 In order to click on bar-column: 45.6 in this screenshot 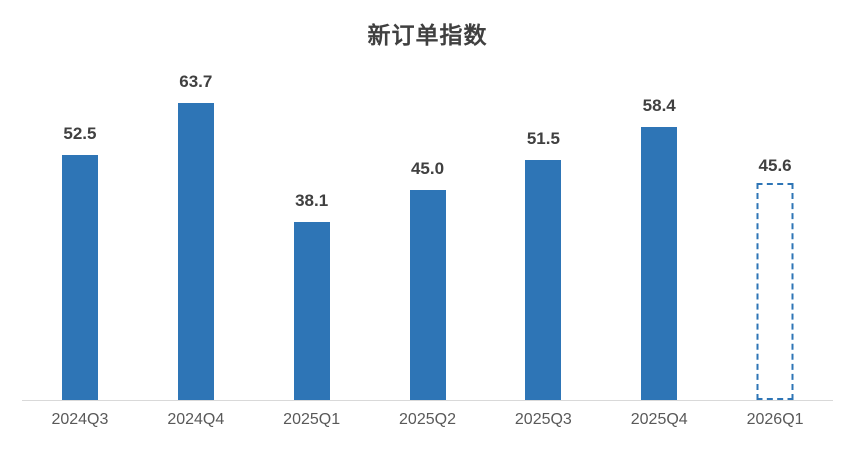, I will do `click(775, 230)`.